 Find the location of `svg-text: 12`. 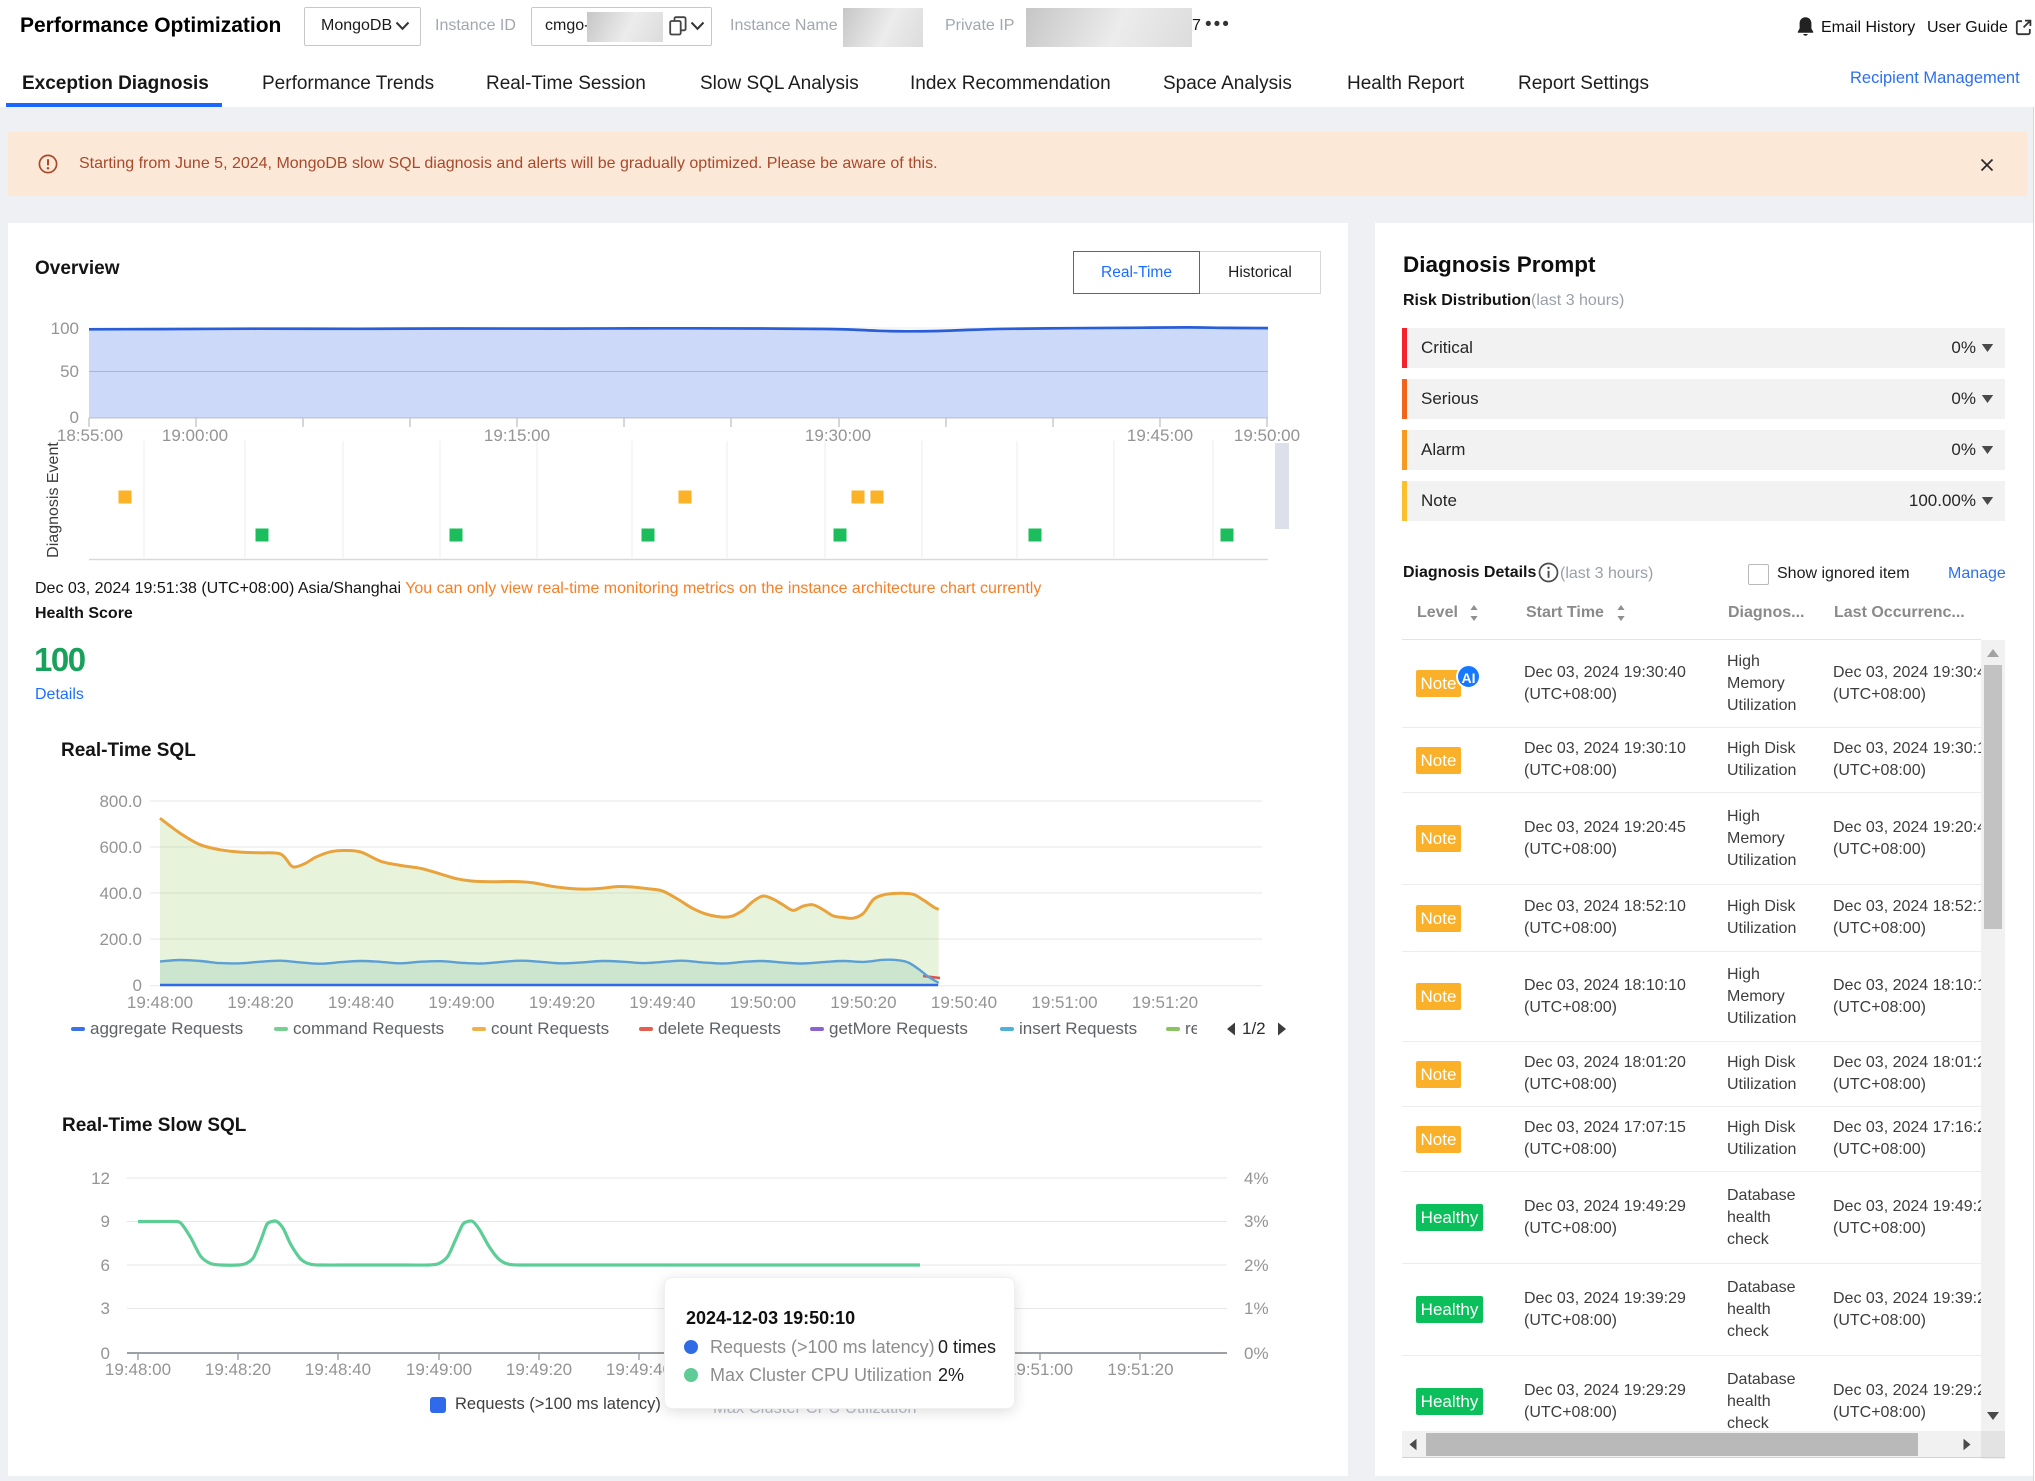

svg-text: 12 is located at coordinates (100, 1178).